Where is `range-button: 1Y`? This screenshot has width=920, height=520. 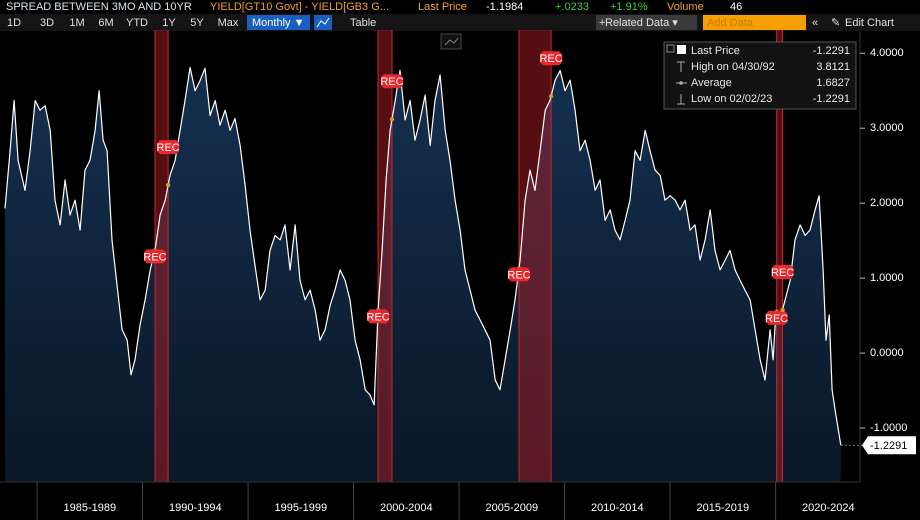
range-button: 1Y is located at coordinates (169, 23).